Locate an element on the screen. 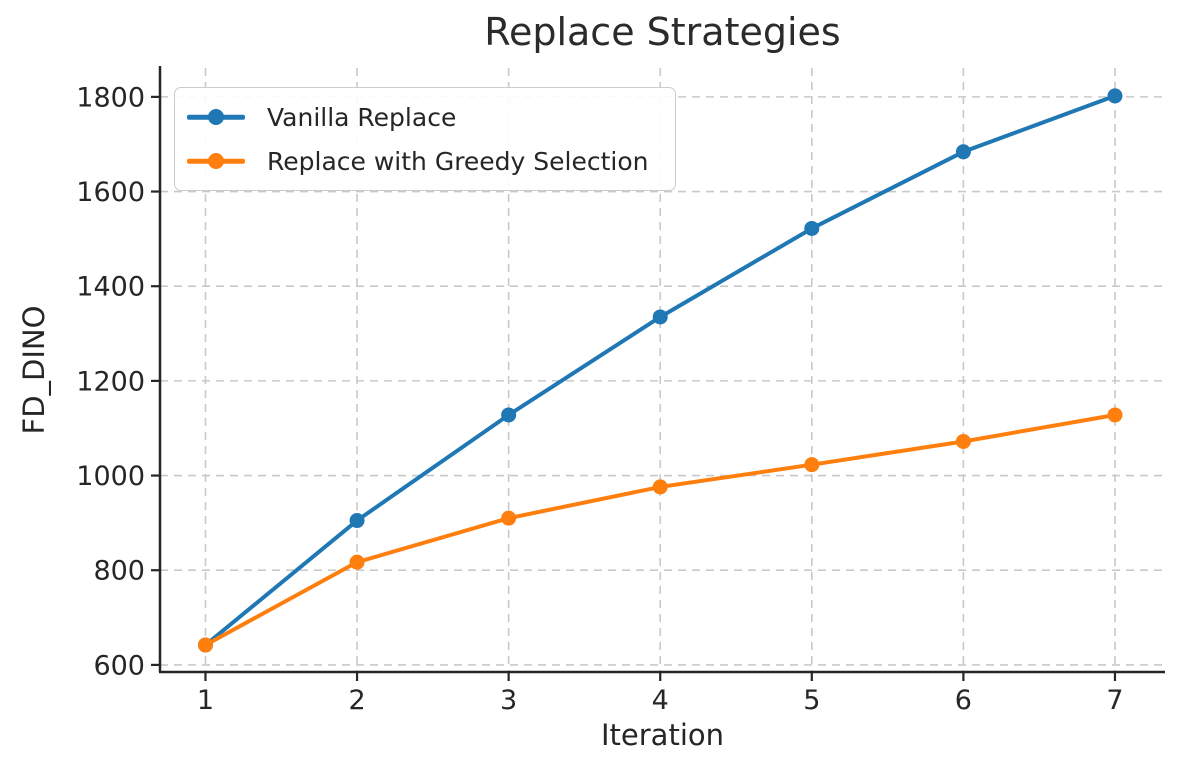  x-tick-label: 1 is located at coordinates (205, 700).